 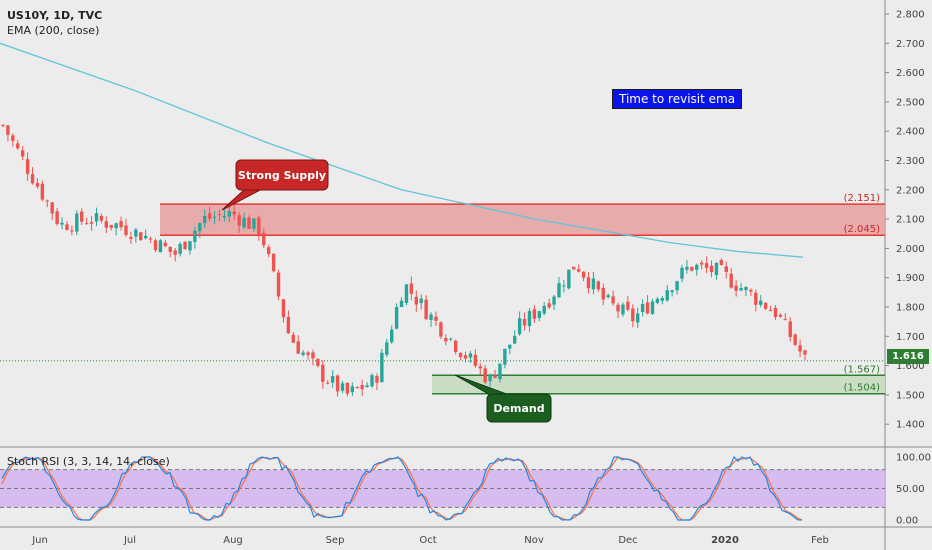 I want to click on demand-callout-label: Demand, so click(x=518, y=408).